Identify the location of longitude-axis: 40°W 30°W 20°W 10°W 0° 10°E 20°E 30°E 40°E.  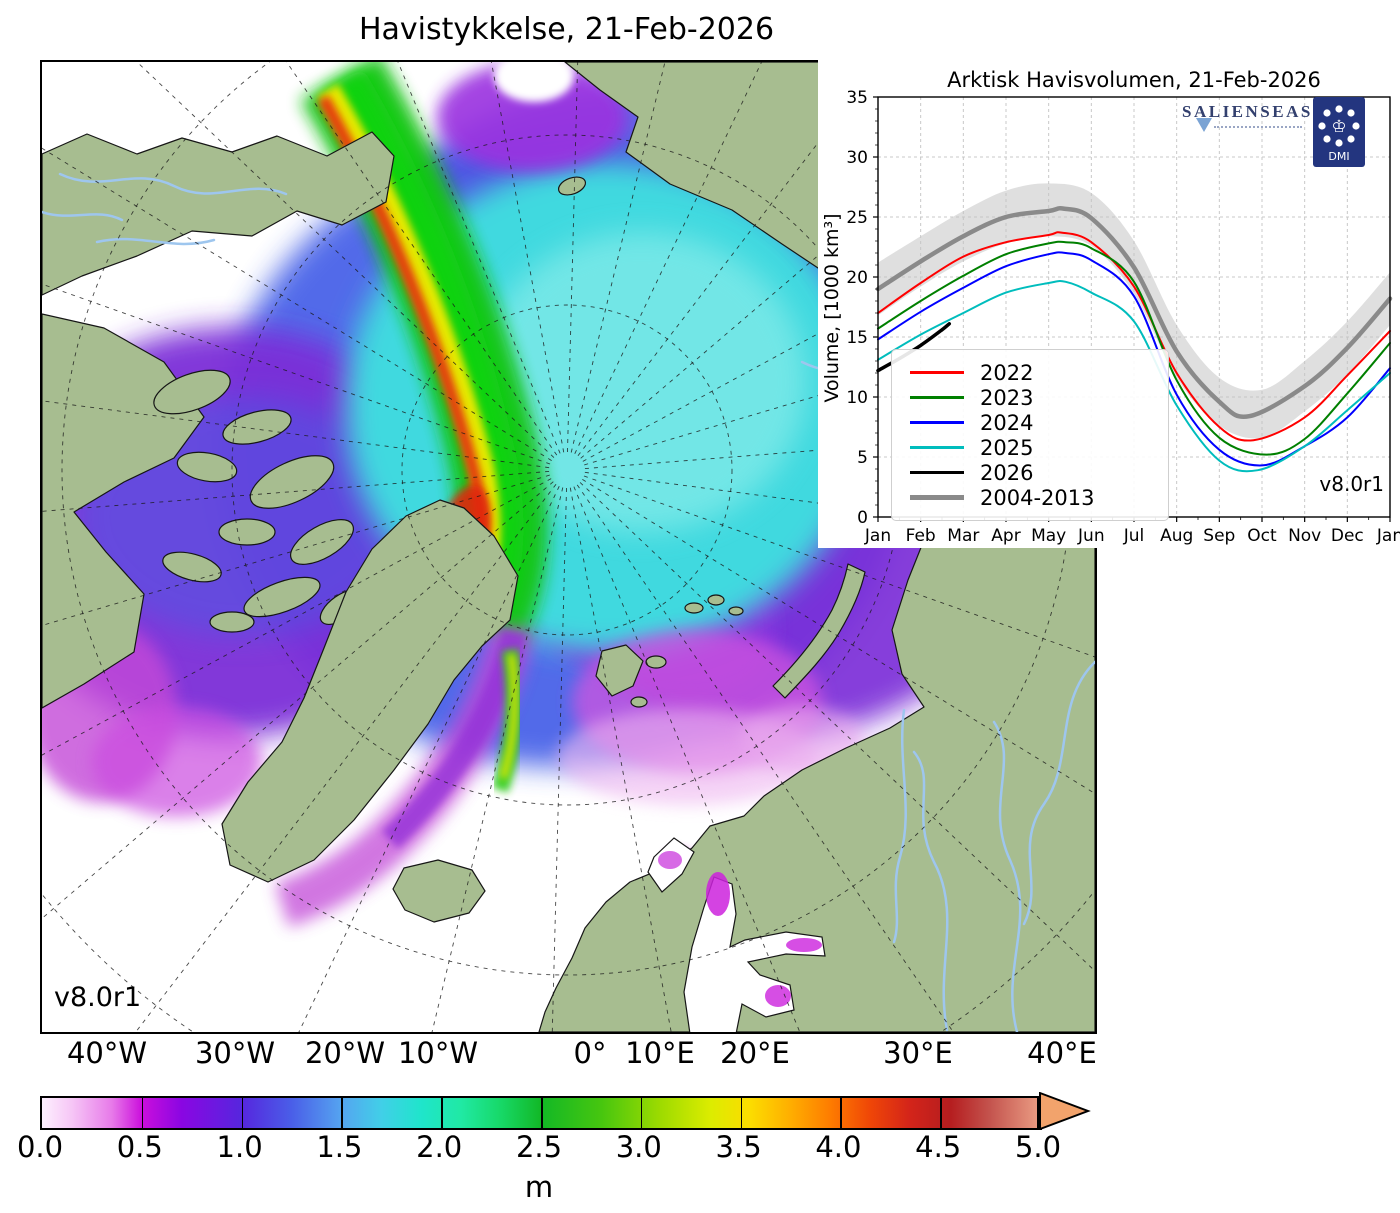
(568, 1053).